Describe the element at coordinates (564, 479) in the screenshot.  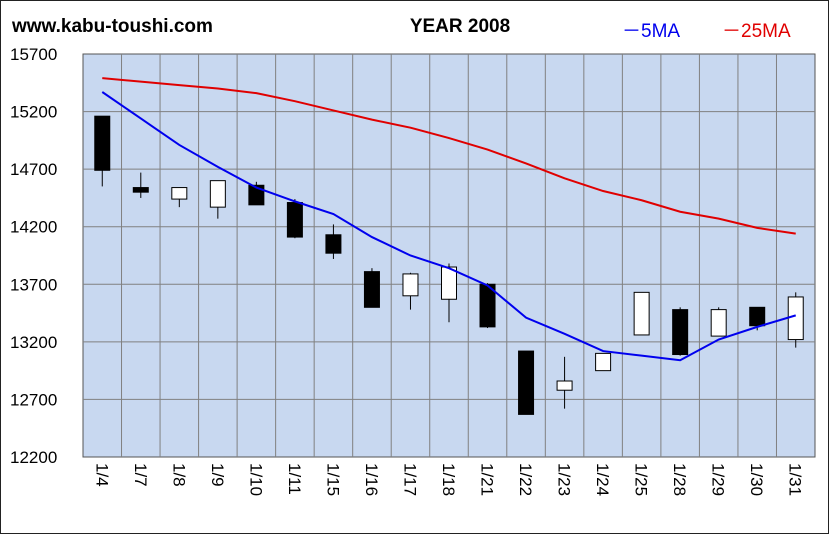
I see `x-tick-label: 1/23` at that location.